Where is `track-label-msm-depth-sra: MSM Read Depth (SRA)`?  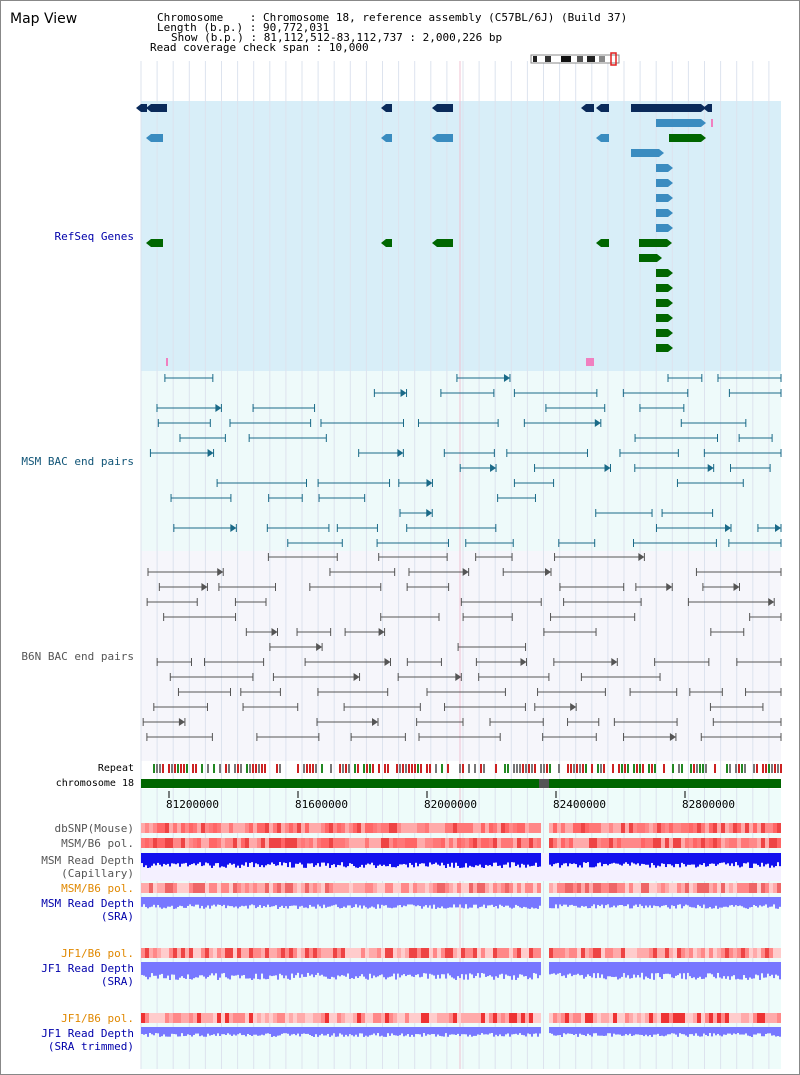
track-label-msm-depth-sra: MSM Read Depth (SRA) is located at coordinates (87, 910).